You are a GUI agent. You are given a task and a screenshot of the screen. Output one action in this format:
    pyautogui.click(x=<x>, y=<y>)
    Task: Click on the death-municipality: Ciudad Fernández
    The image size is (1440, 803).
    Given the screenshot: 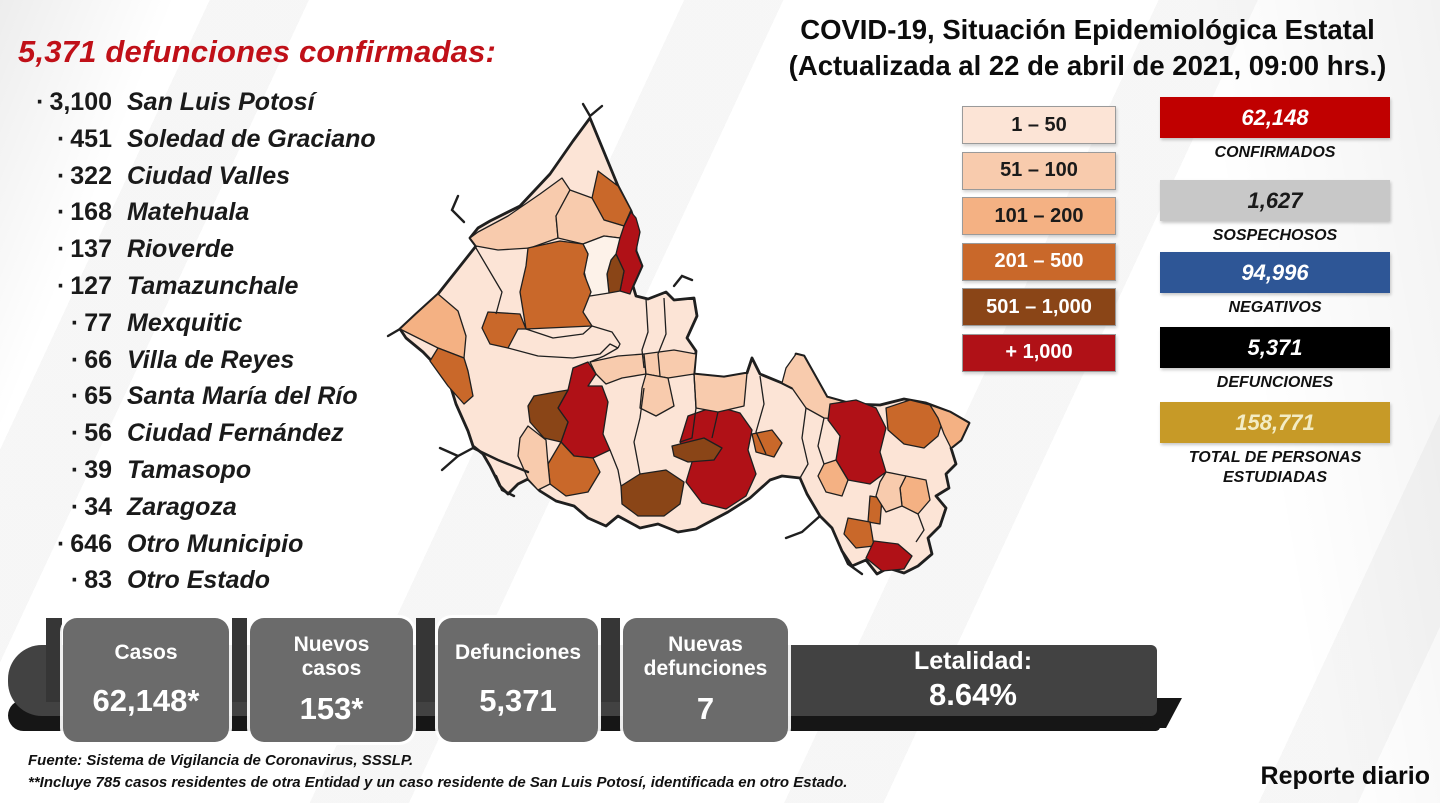 What is the action you would take?
    pyautogui.click(x=235, y=433)
    